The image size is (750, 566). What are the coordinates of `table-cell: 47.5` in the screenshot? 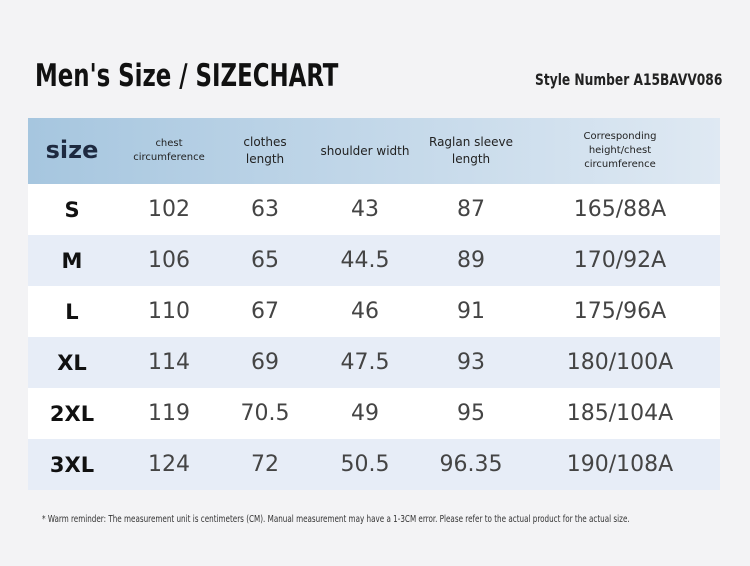 It's located at (365, 362).